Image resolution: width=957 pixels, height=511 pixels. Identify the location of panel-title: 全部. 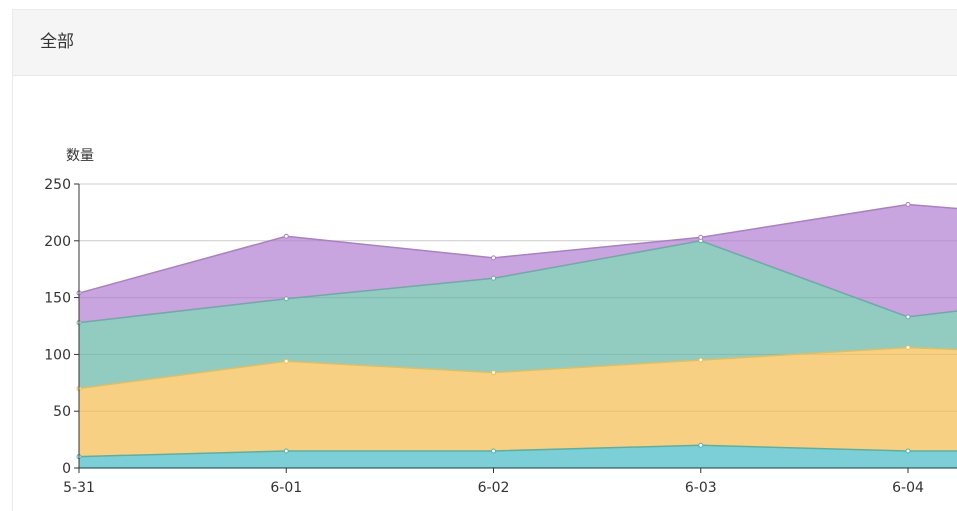
(57, 42).